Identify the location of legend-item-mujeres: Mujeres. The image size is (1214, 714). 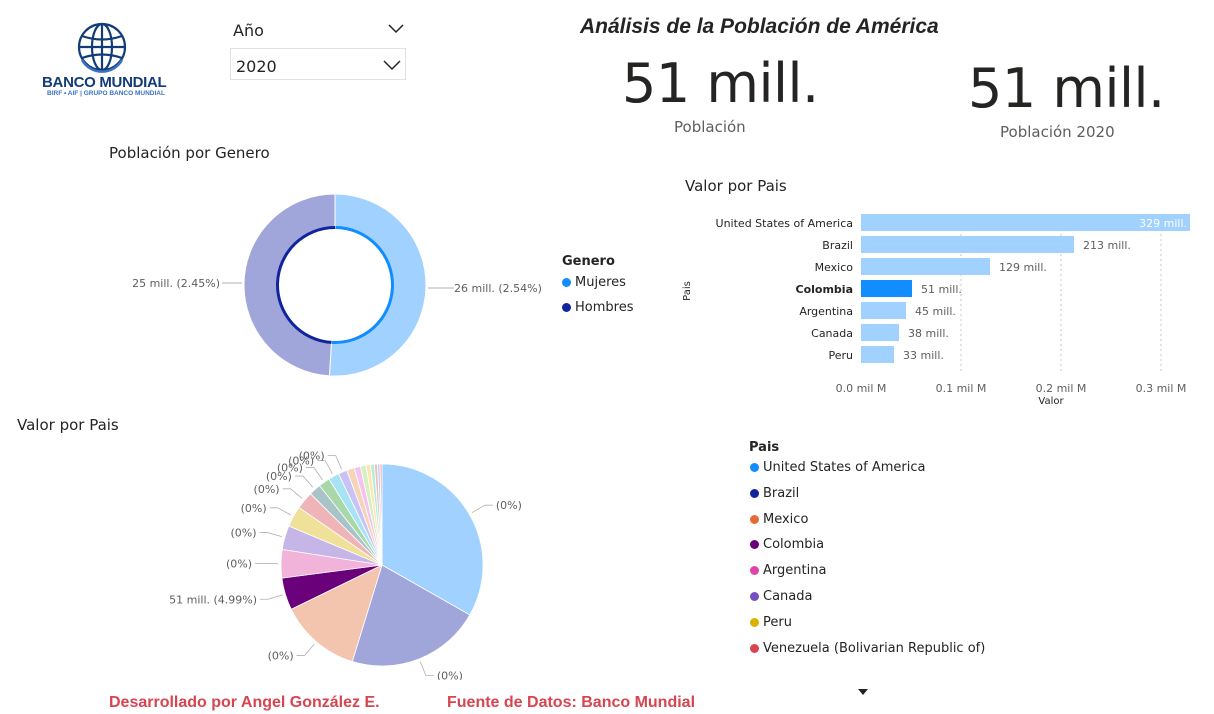
(594, 282).